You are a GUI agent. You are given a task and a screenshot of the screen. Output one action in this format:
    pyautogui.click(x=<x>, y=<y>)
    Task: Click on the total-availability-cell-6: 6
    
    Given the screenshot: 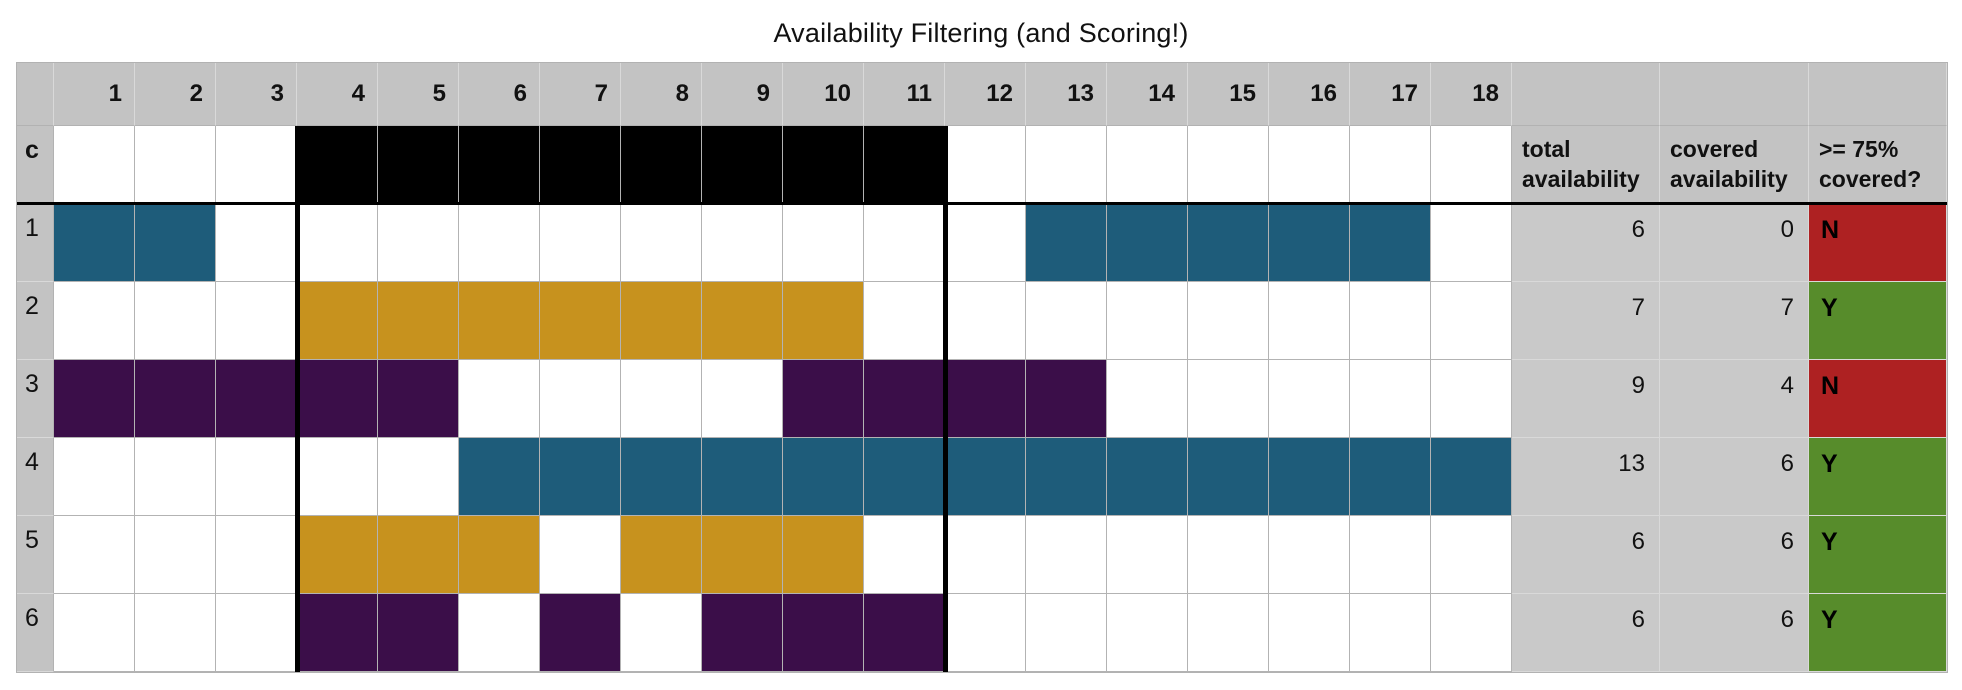 What is the action you would take?
    pyautogui.click(x=1586, y=633)
    